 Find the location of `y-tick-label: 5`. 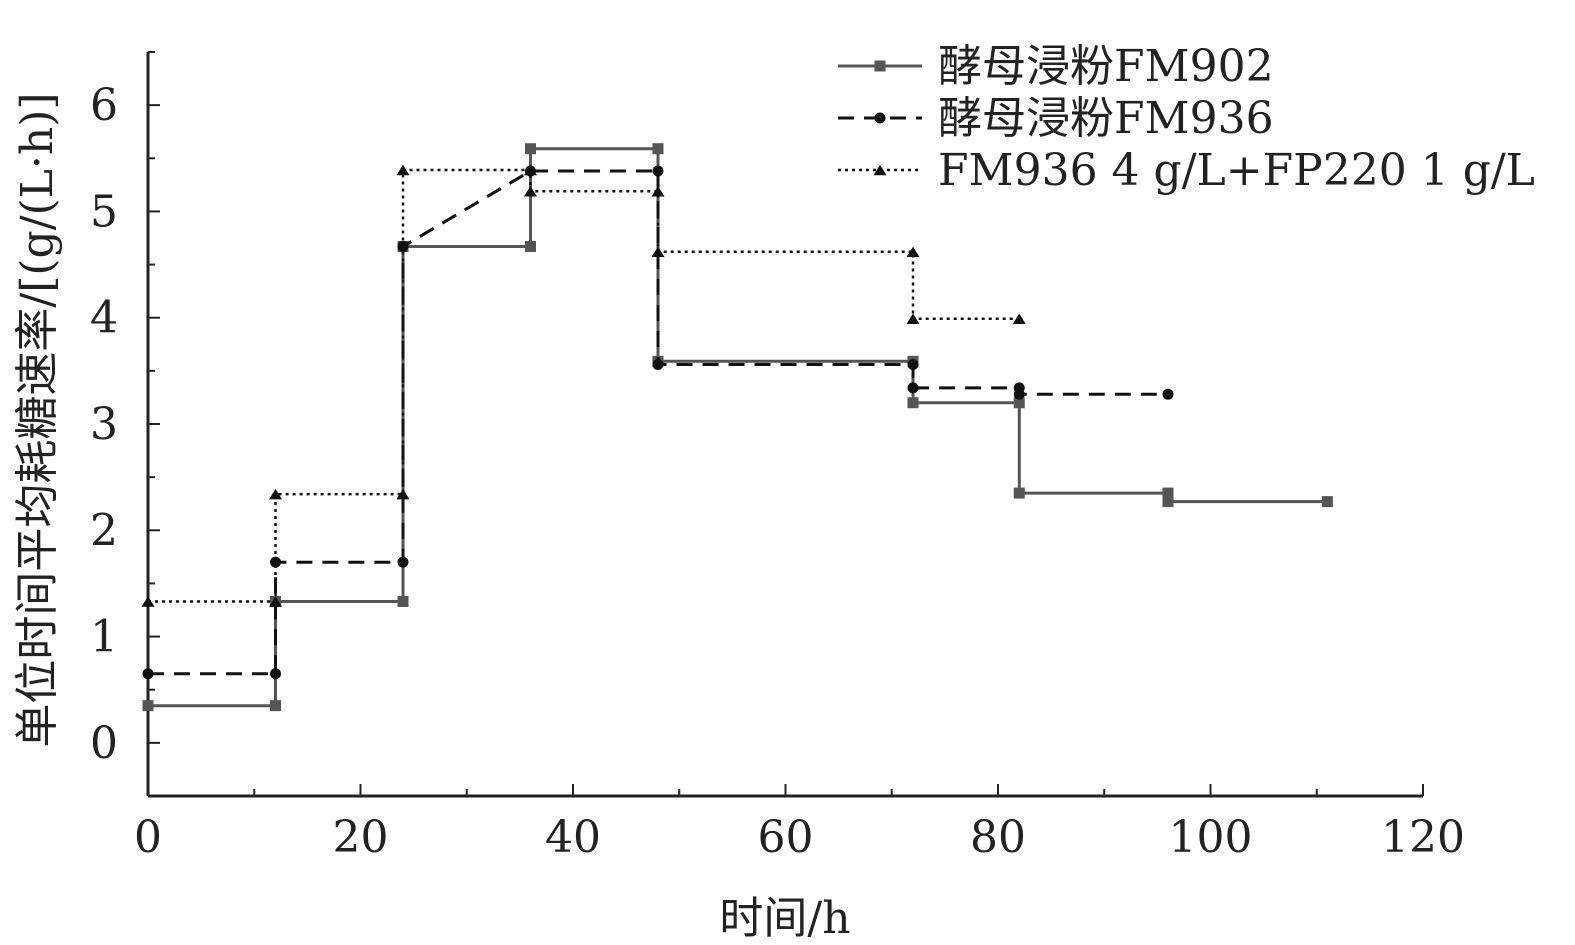

y-tick-label: 5 is located at coordinates (104, 211).